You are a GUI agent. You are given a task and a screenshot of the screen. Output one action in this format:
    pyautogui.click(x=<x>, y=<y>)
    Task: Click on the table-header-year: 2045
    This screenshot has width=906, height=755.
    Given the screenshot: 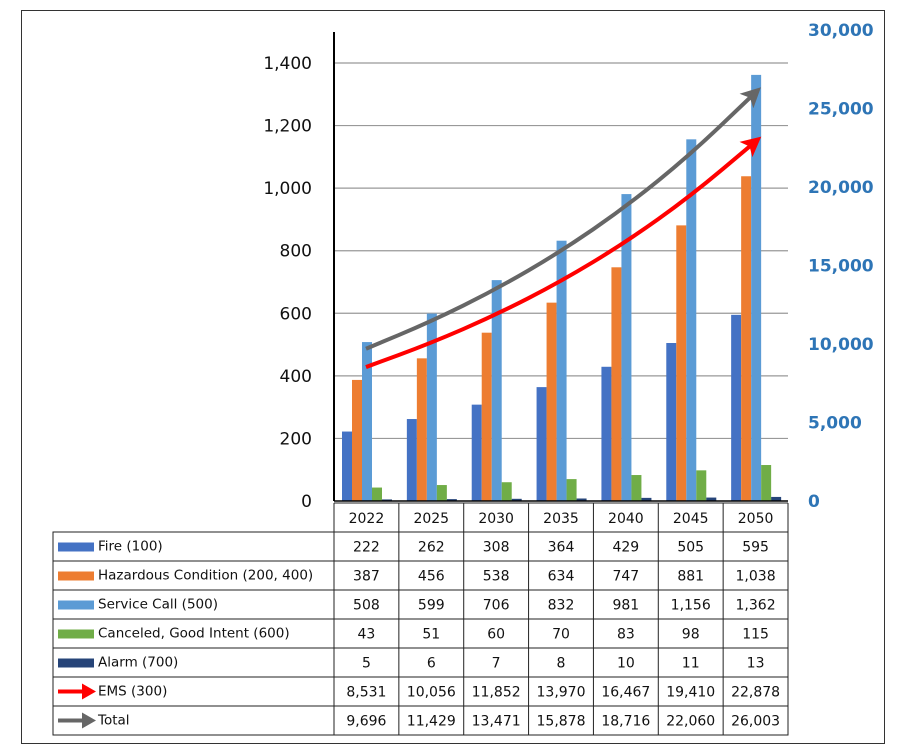 What is the action you would take?
    pyautogui.click(x=691, y=519)
    